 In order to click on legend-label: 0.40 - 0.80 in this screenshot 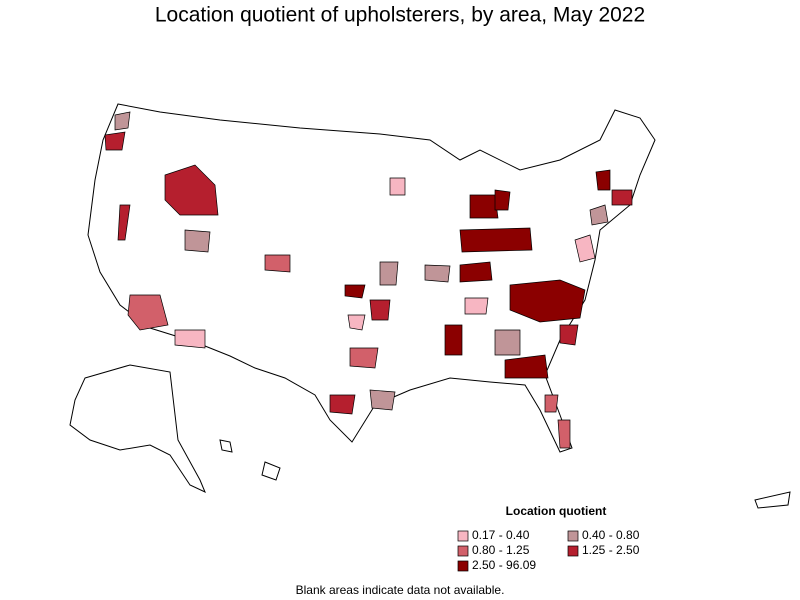, I will do `click(611, 535)`.